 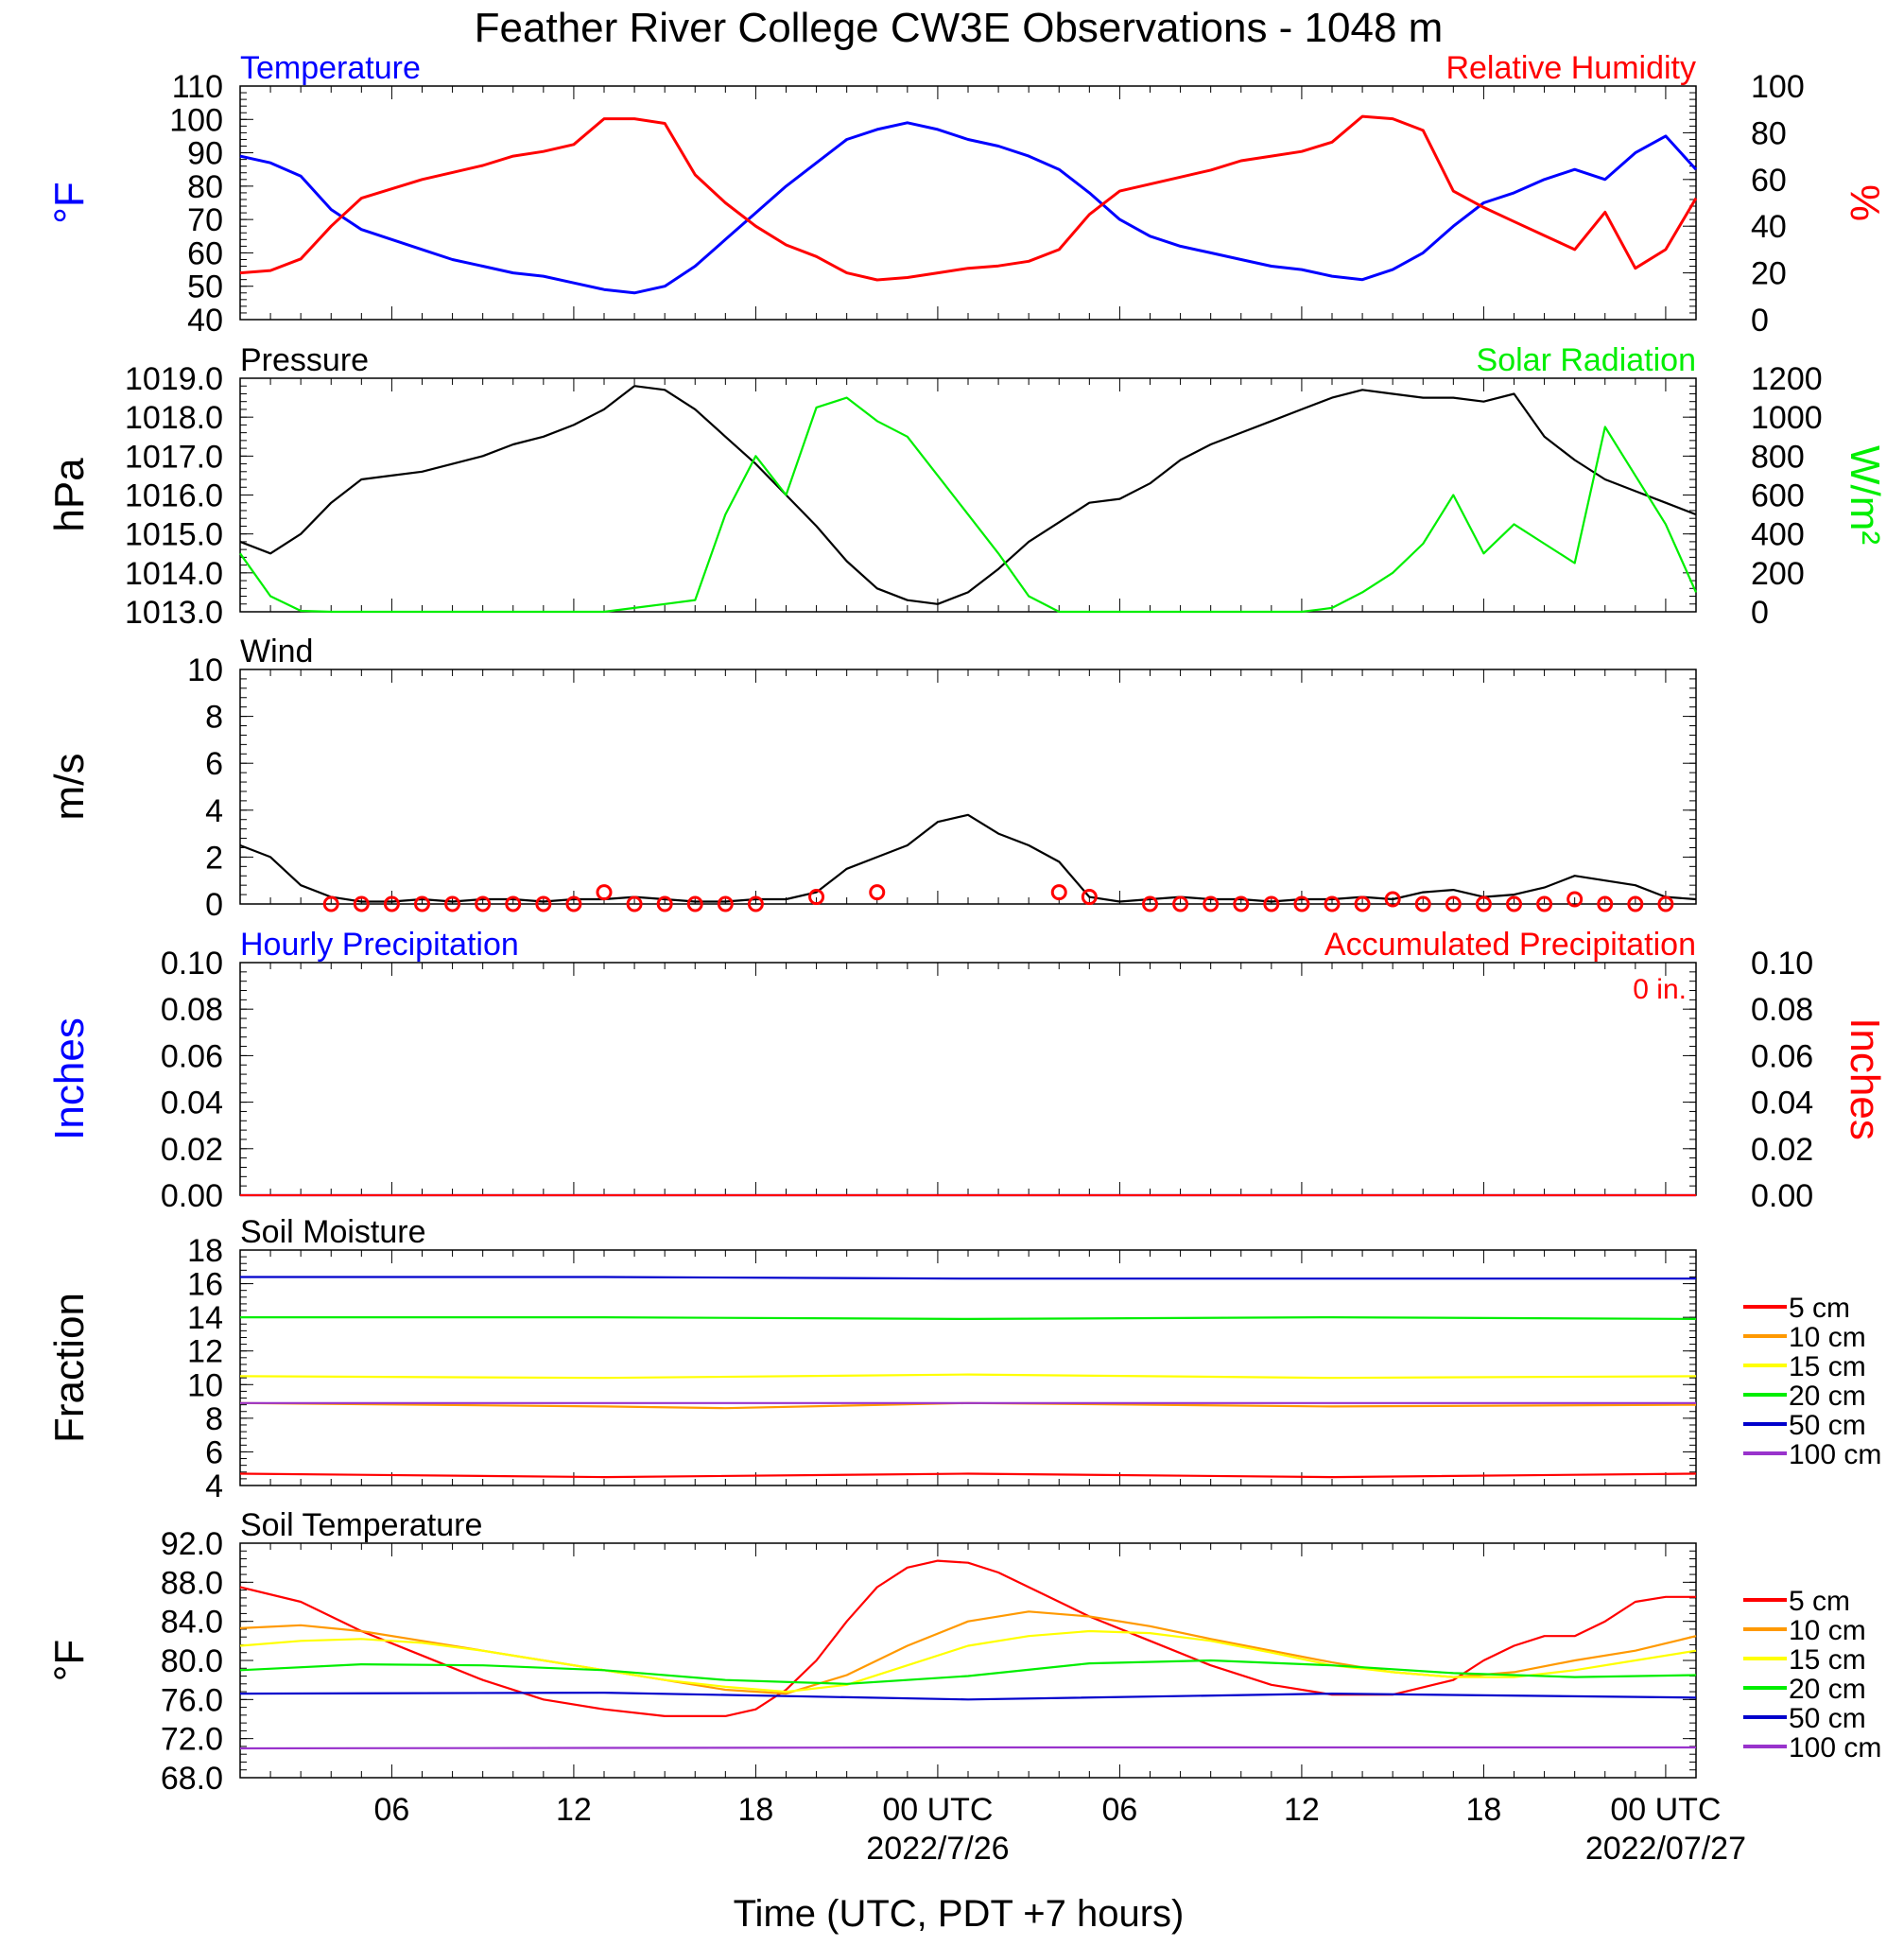 What do you see at coordinates (205, 1285) in the screenshot?
I see `y-left-tick-label: 16` at bounding box center [205, 1285].